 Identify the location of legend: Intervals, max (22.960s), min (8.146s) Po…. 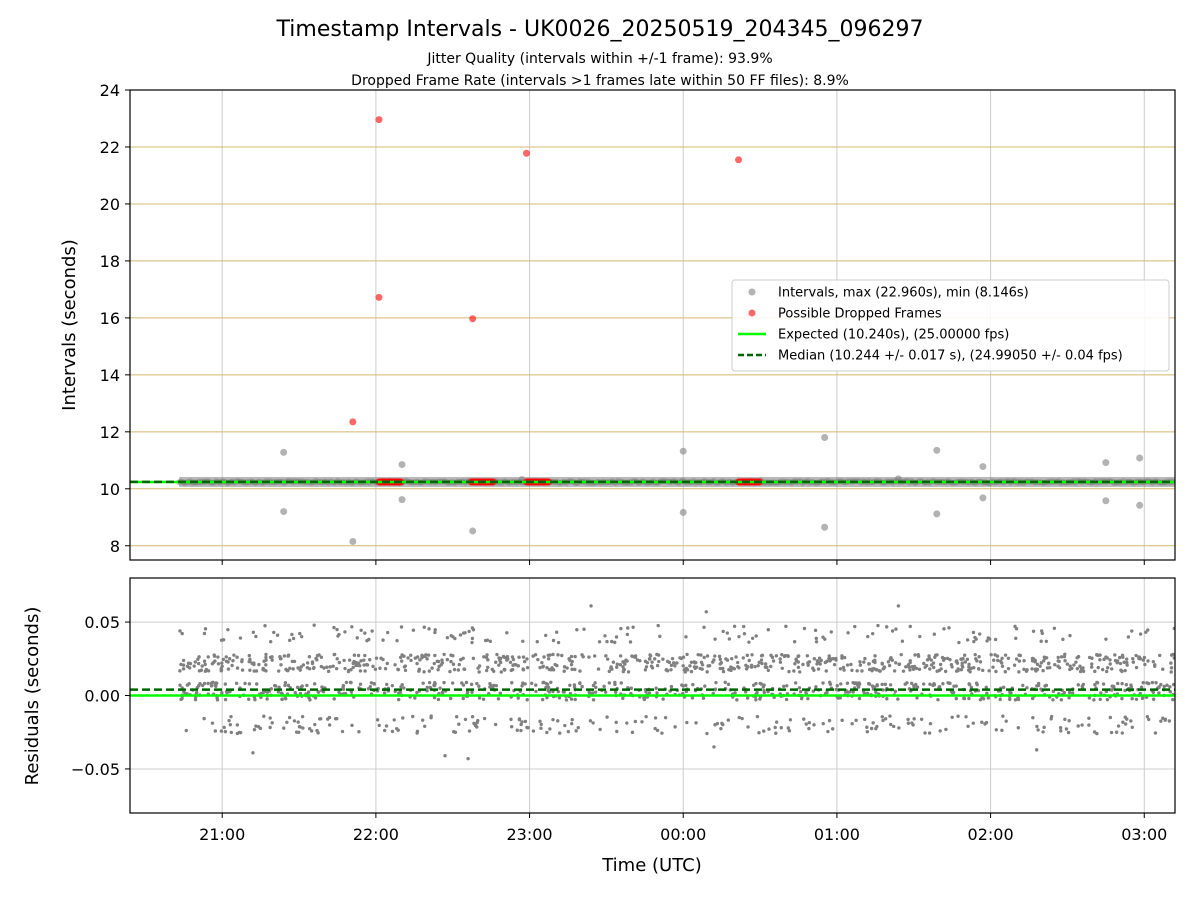
(950, 325).